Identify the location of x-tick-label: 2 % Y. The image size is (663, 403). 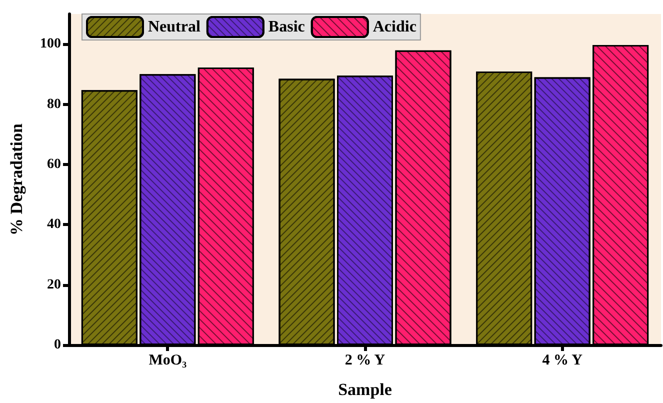
(365, 360).